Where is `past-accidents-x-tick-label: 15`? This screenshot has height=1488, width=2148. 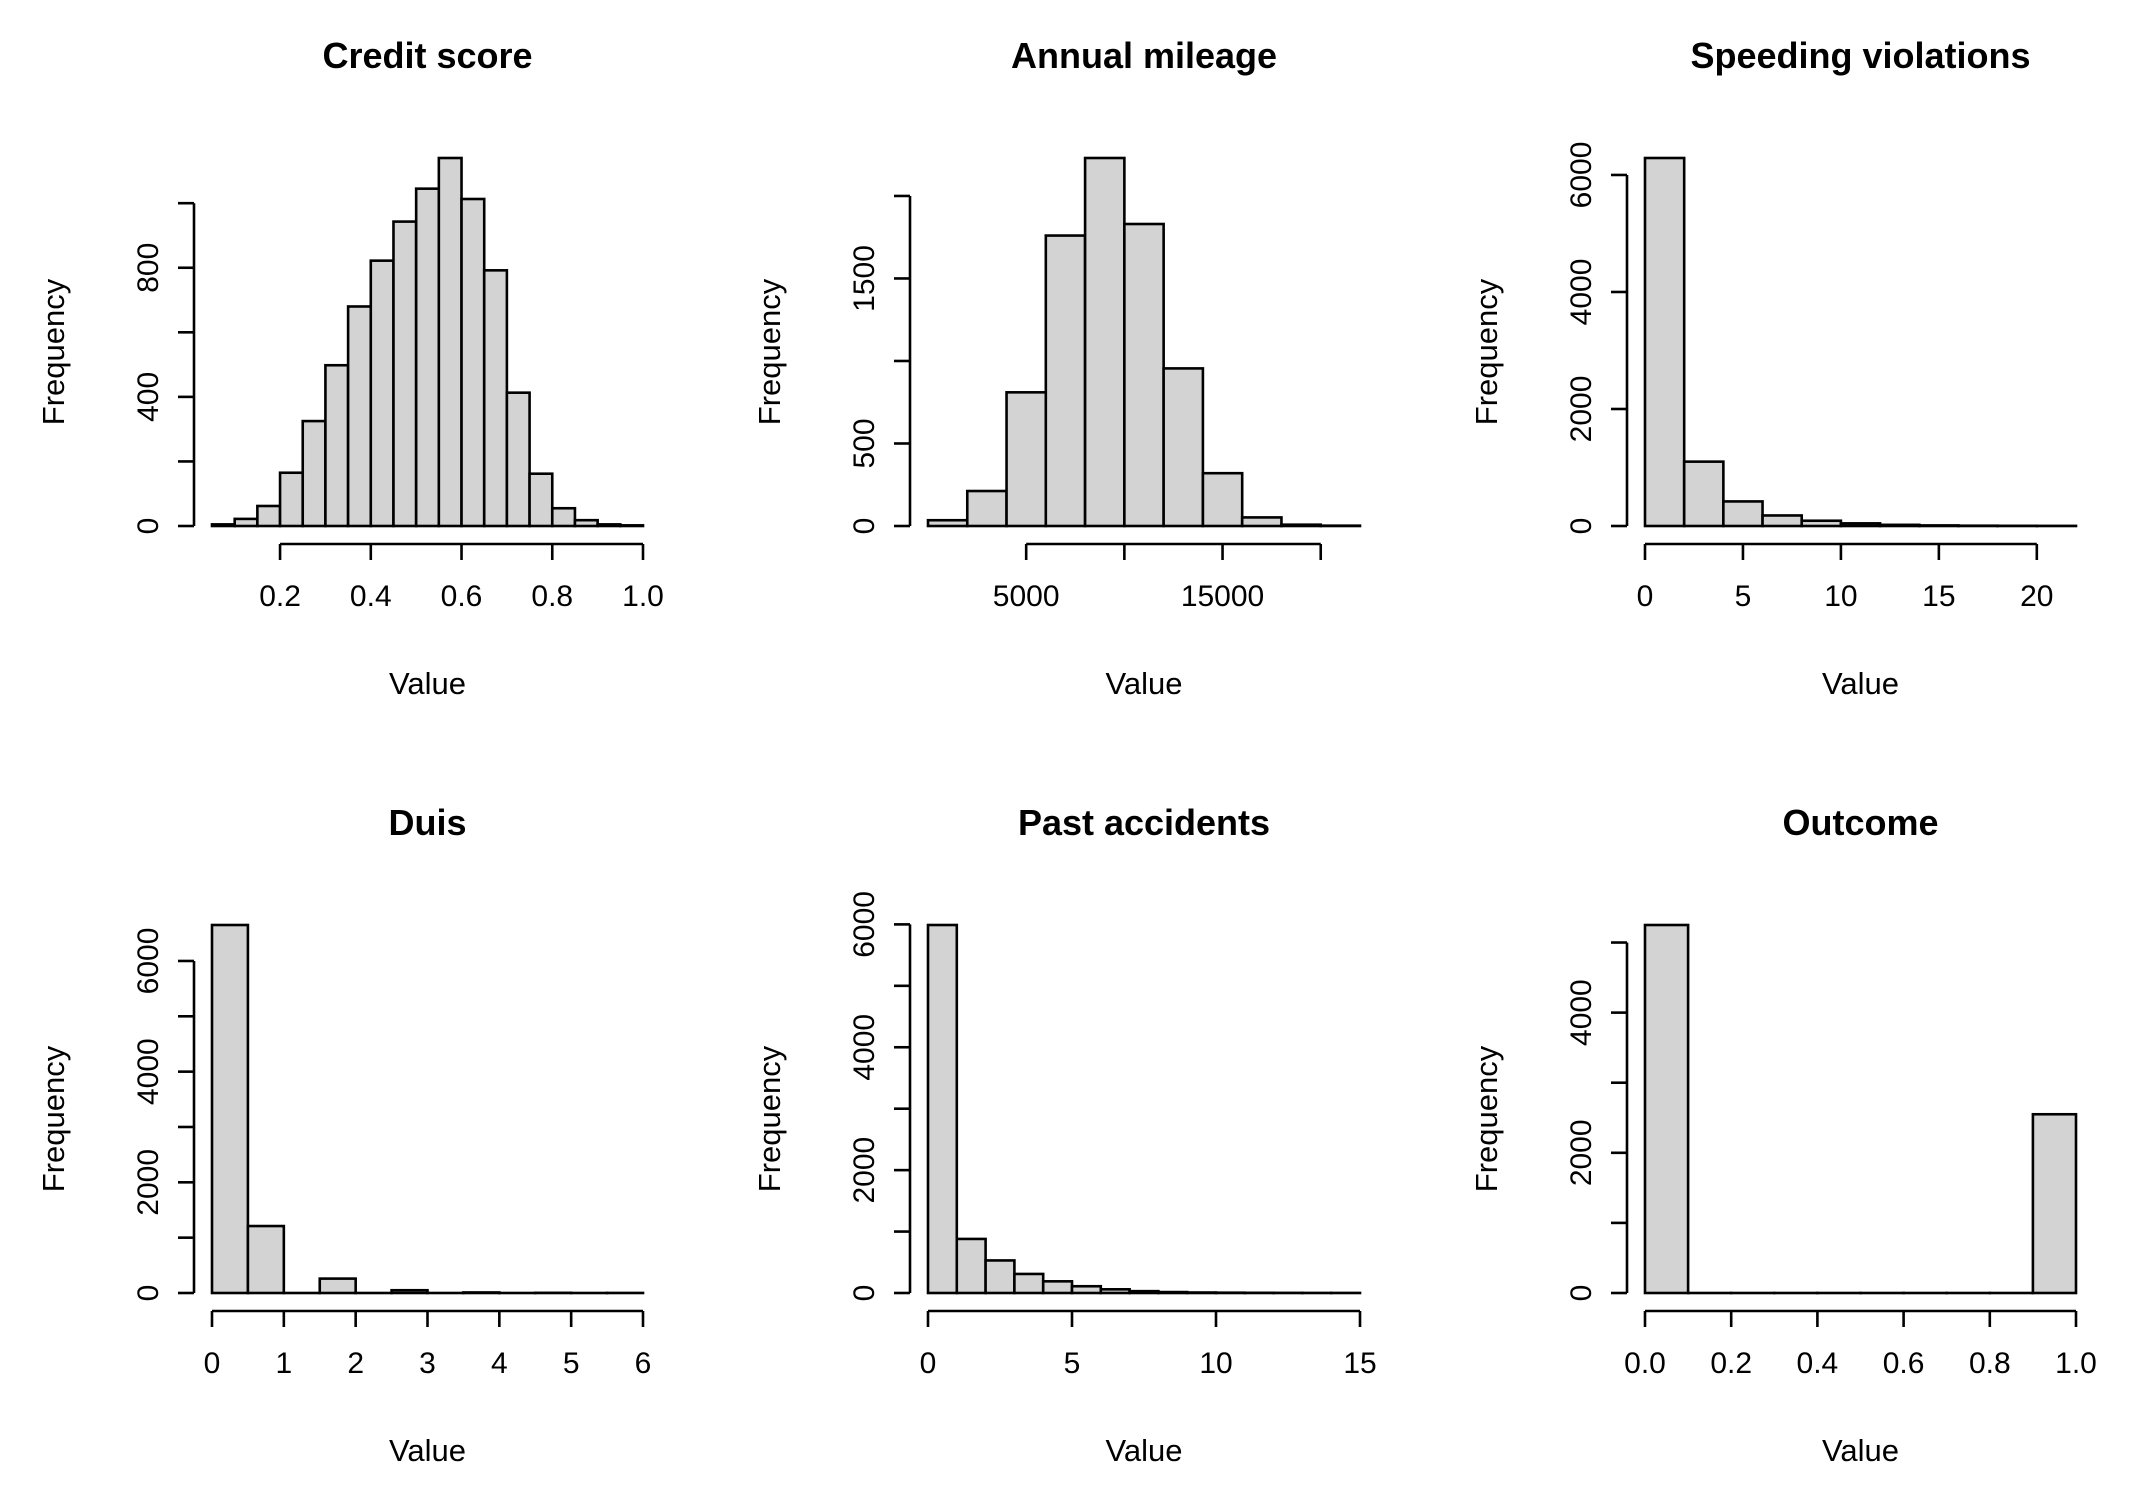
past-accidents-x-tick-label: 15 is located at coordinates (1359, 1363).